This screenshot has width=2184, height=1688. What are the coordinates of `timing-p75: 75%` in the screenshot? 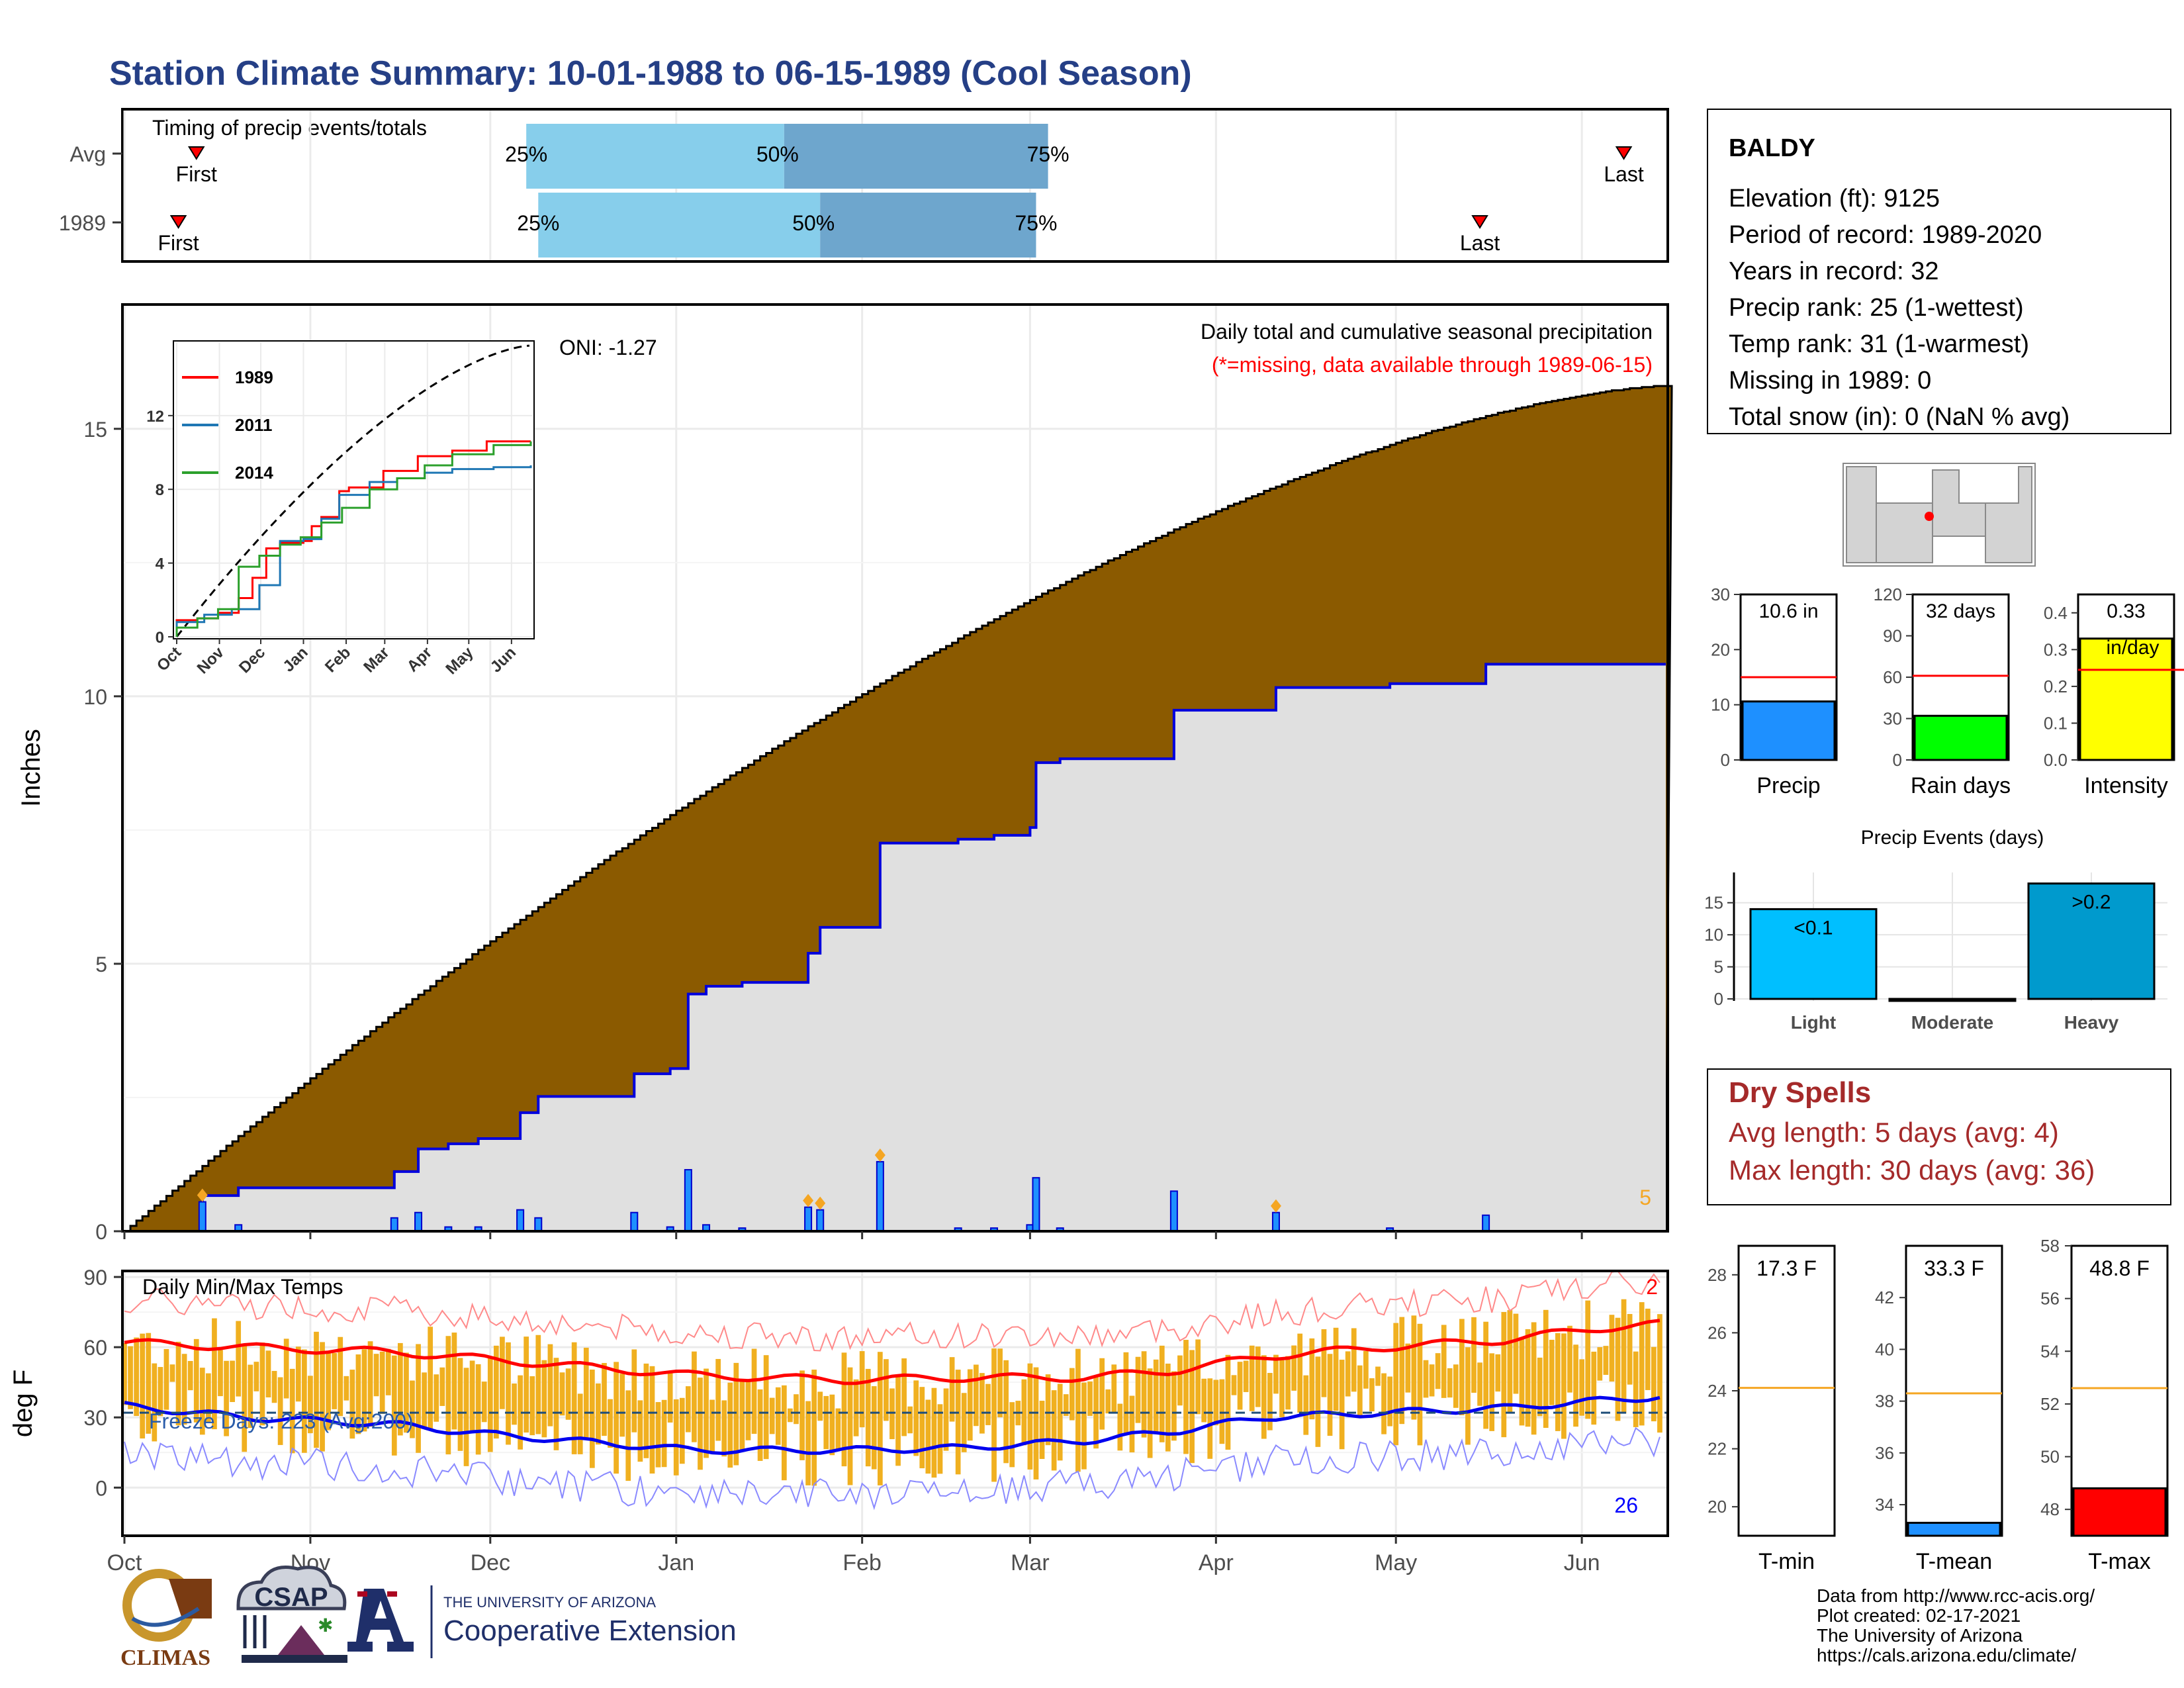 It's located at (1048, 154).